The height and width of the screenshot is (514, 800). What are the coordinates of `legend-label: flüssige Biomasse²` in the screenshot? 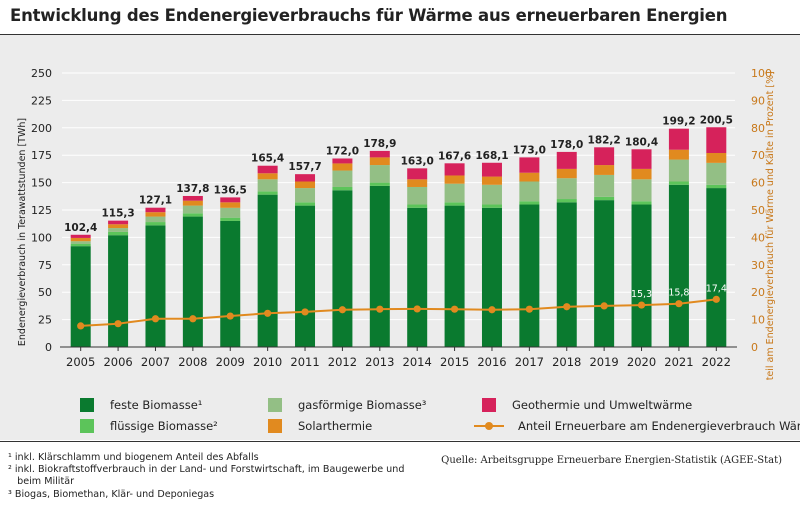 It's located at (164, 426).